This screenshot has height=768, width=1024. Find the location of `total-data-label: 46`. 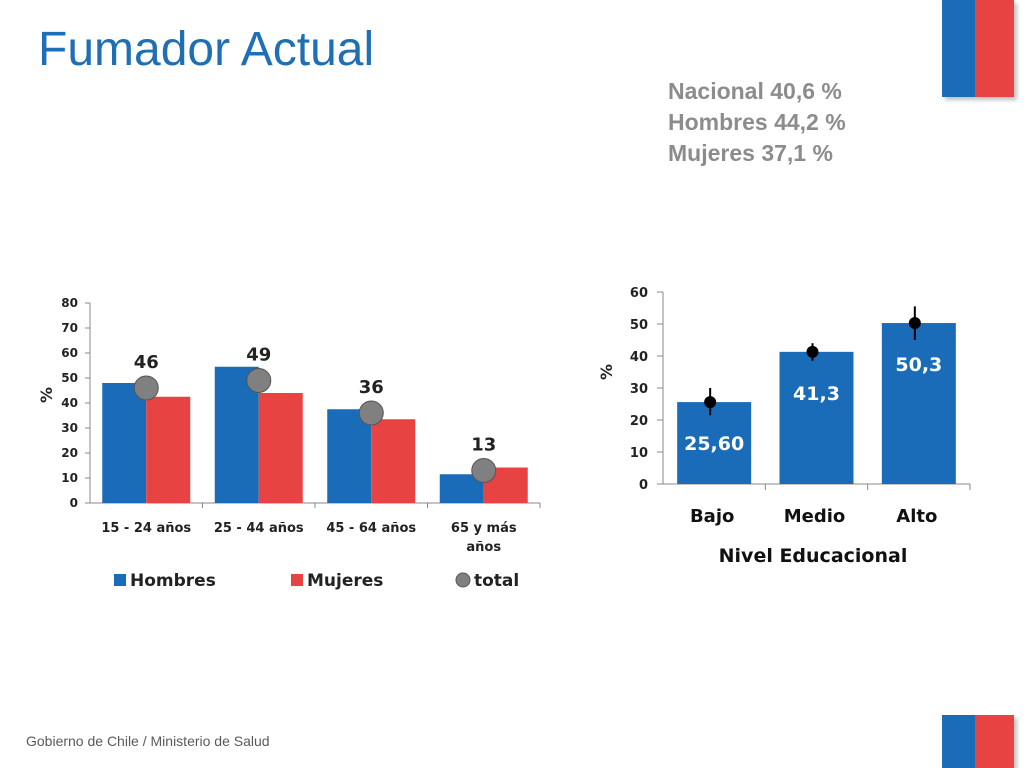

total-data-label: 46 is located at coordinates (146, 362).